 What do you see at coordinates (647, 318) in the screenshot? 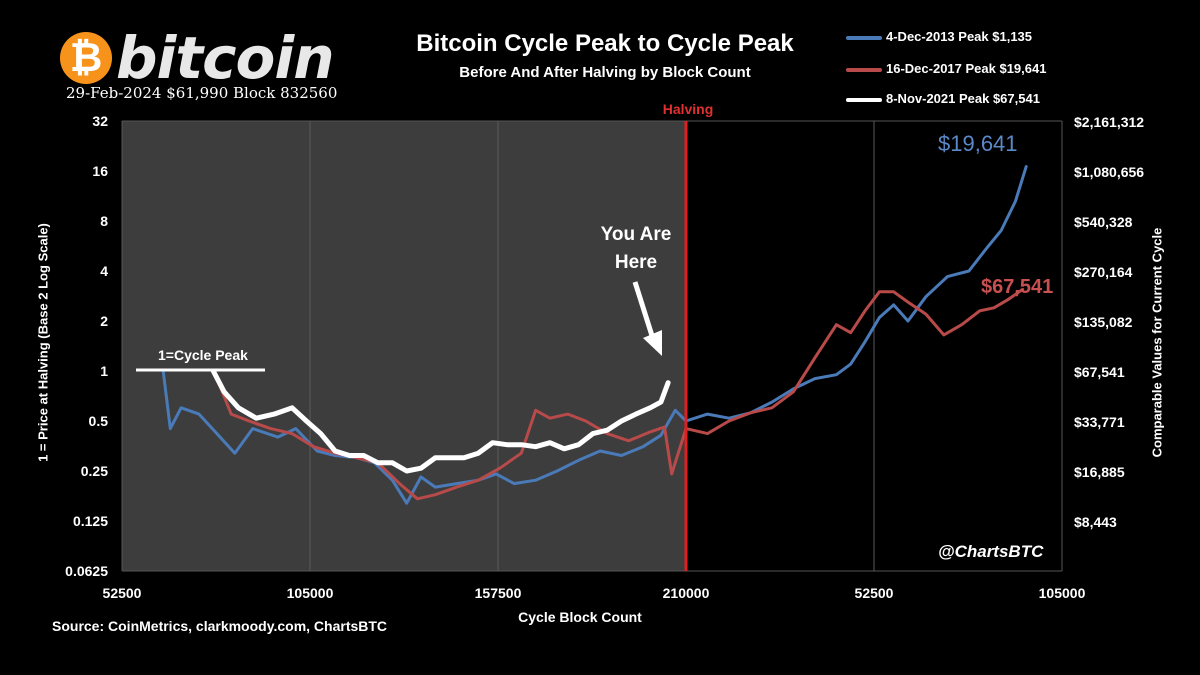
I see `you-are-here-arrow` at bounding box center [647, 318].